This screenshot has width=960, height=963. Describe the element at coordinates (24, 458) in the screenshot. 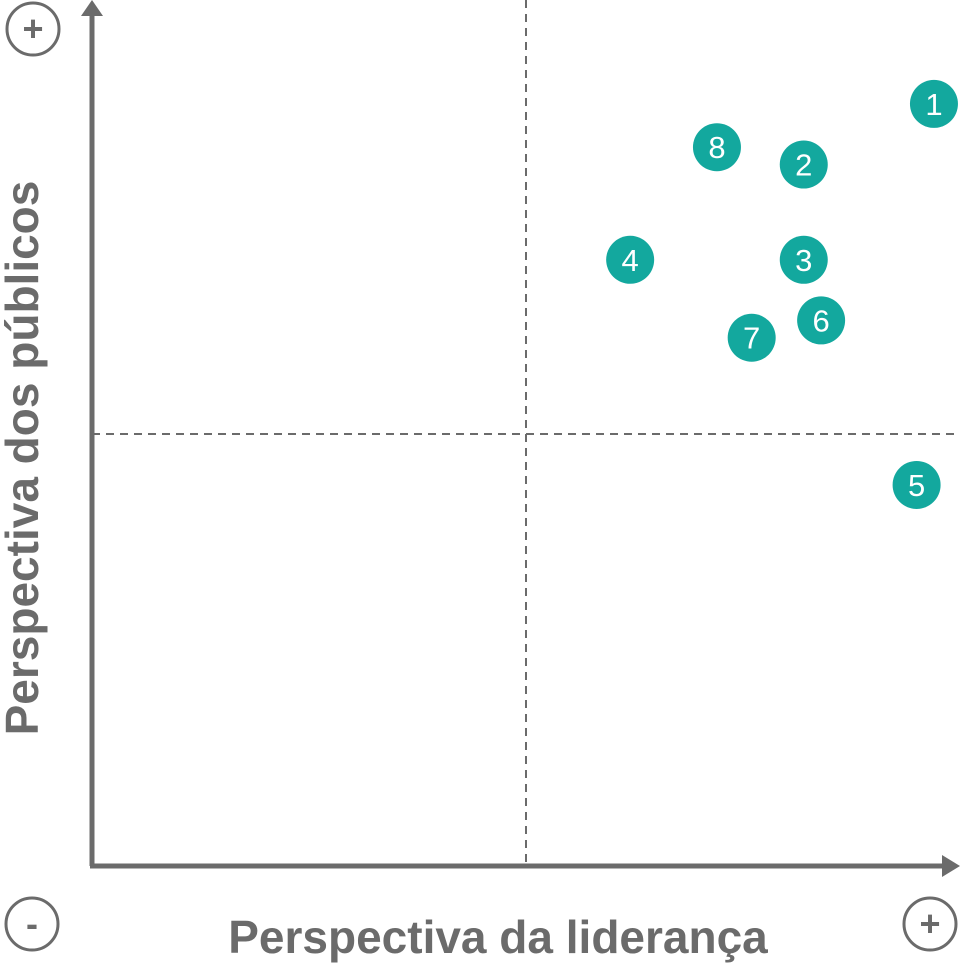

I see `y-axis-title: Perspectiva dos públicos` at that location.